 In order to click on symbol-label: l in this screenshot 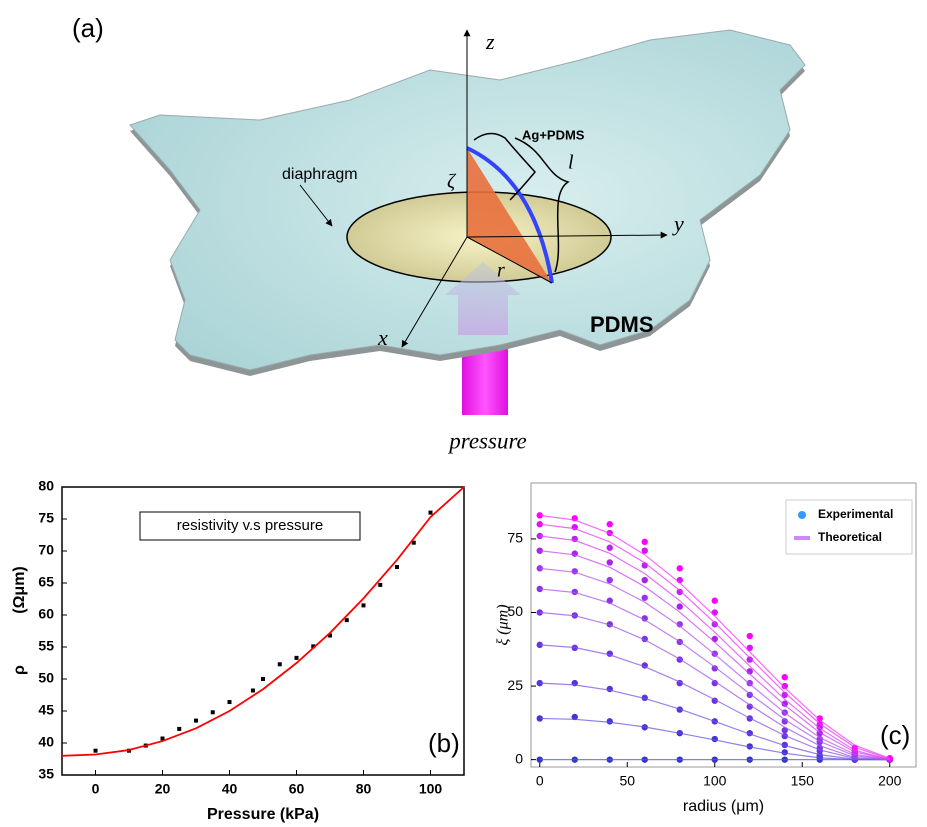, I will do `click(571, 163)`.